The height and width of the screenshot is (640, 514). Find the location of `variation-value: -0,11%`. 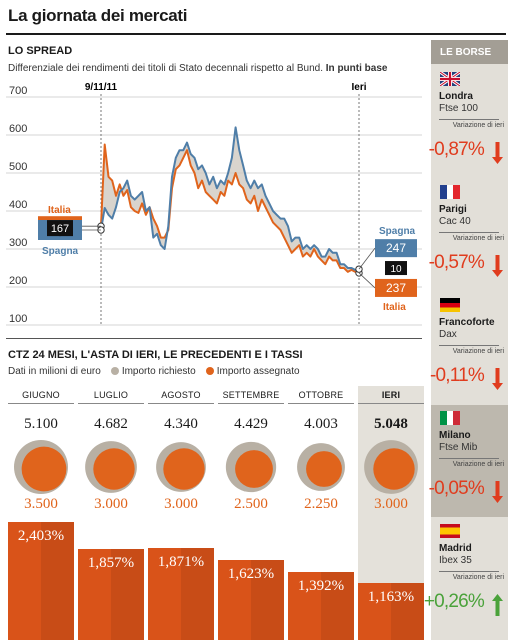

variation-value: -0,11% is located at coordinates (457, 375).